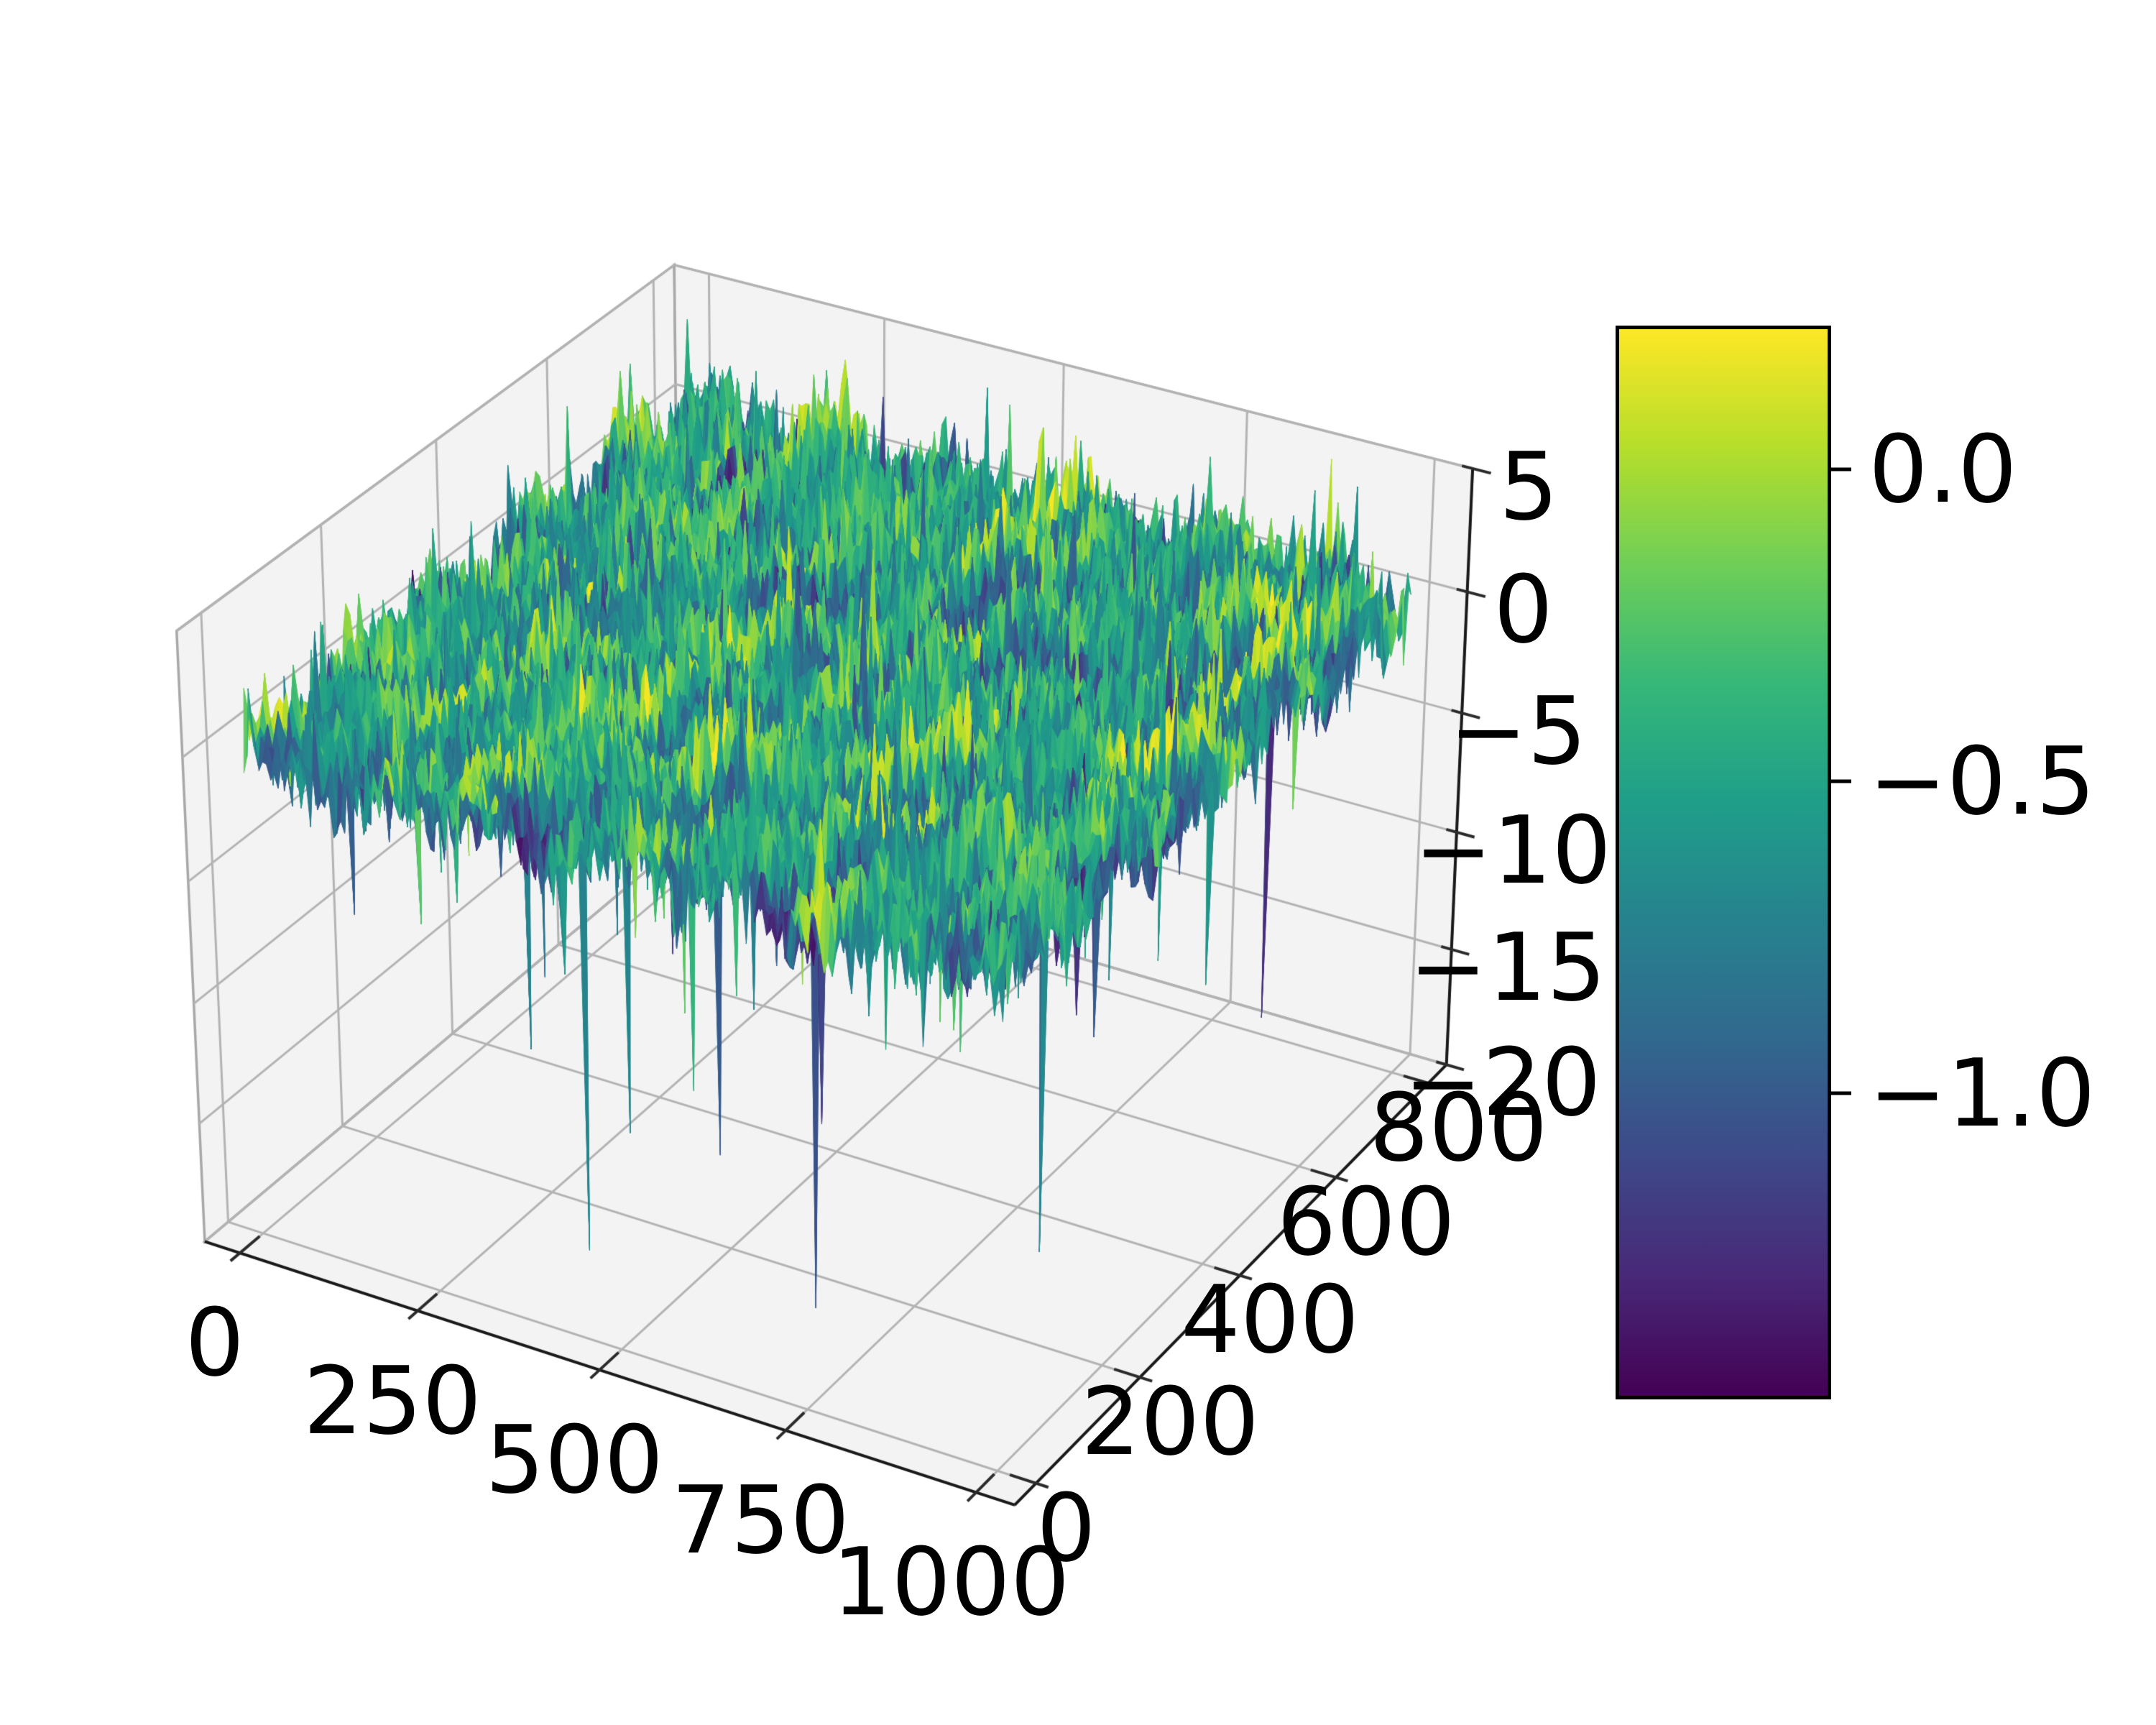 The width and height of the screenshot is (2156, 1725). What do you see at coordinates (215, 1343) in the screenshot?
I see `x-axis-tick-label: 0` at bounding box center [215, 1343].